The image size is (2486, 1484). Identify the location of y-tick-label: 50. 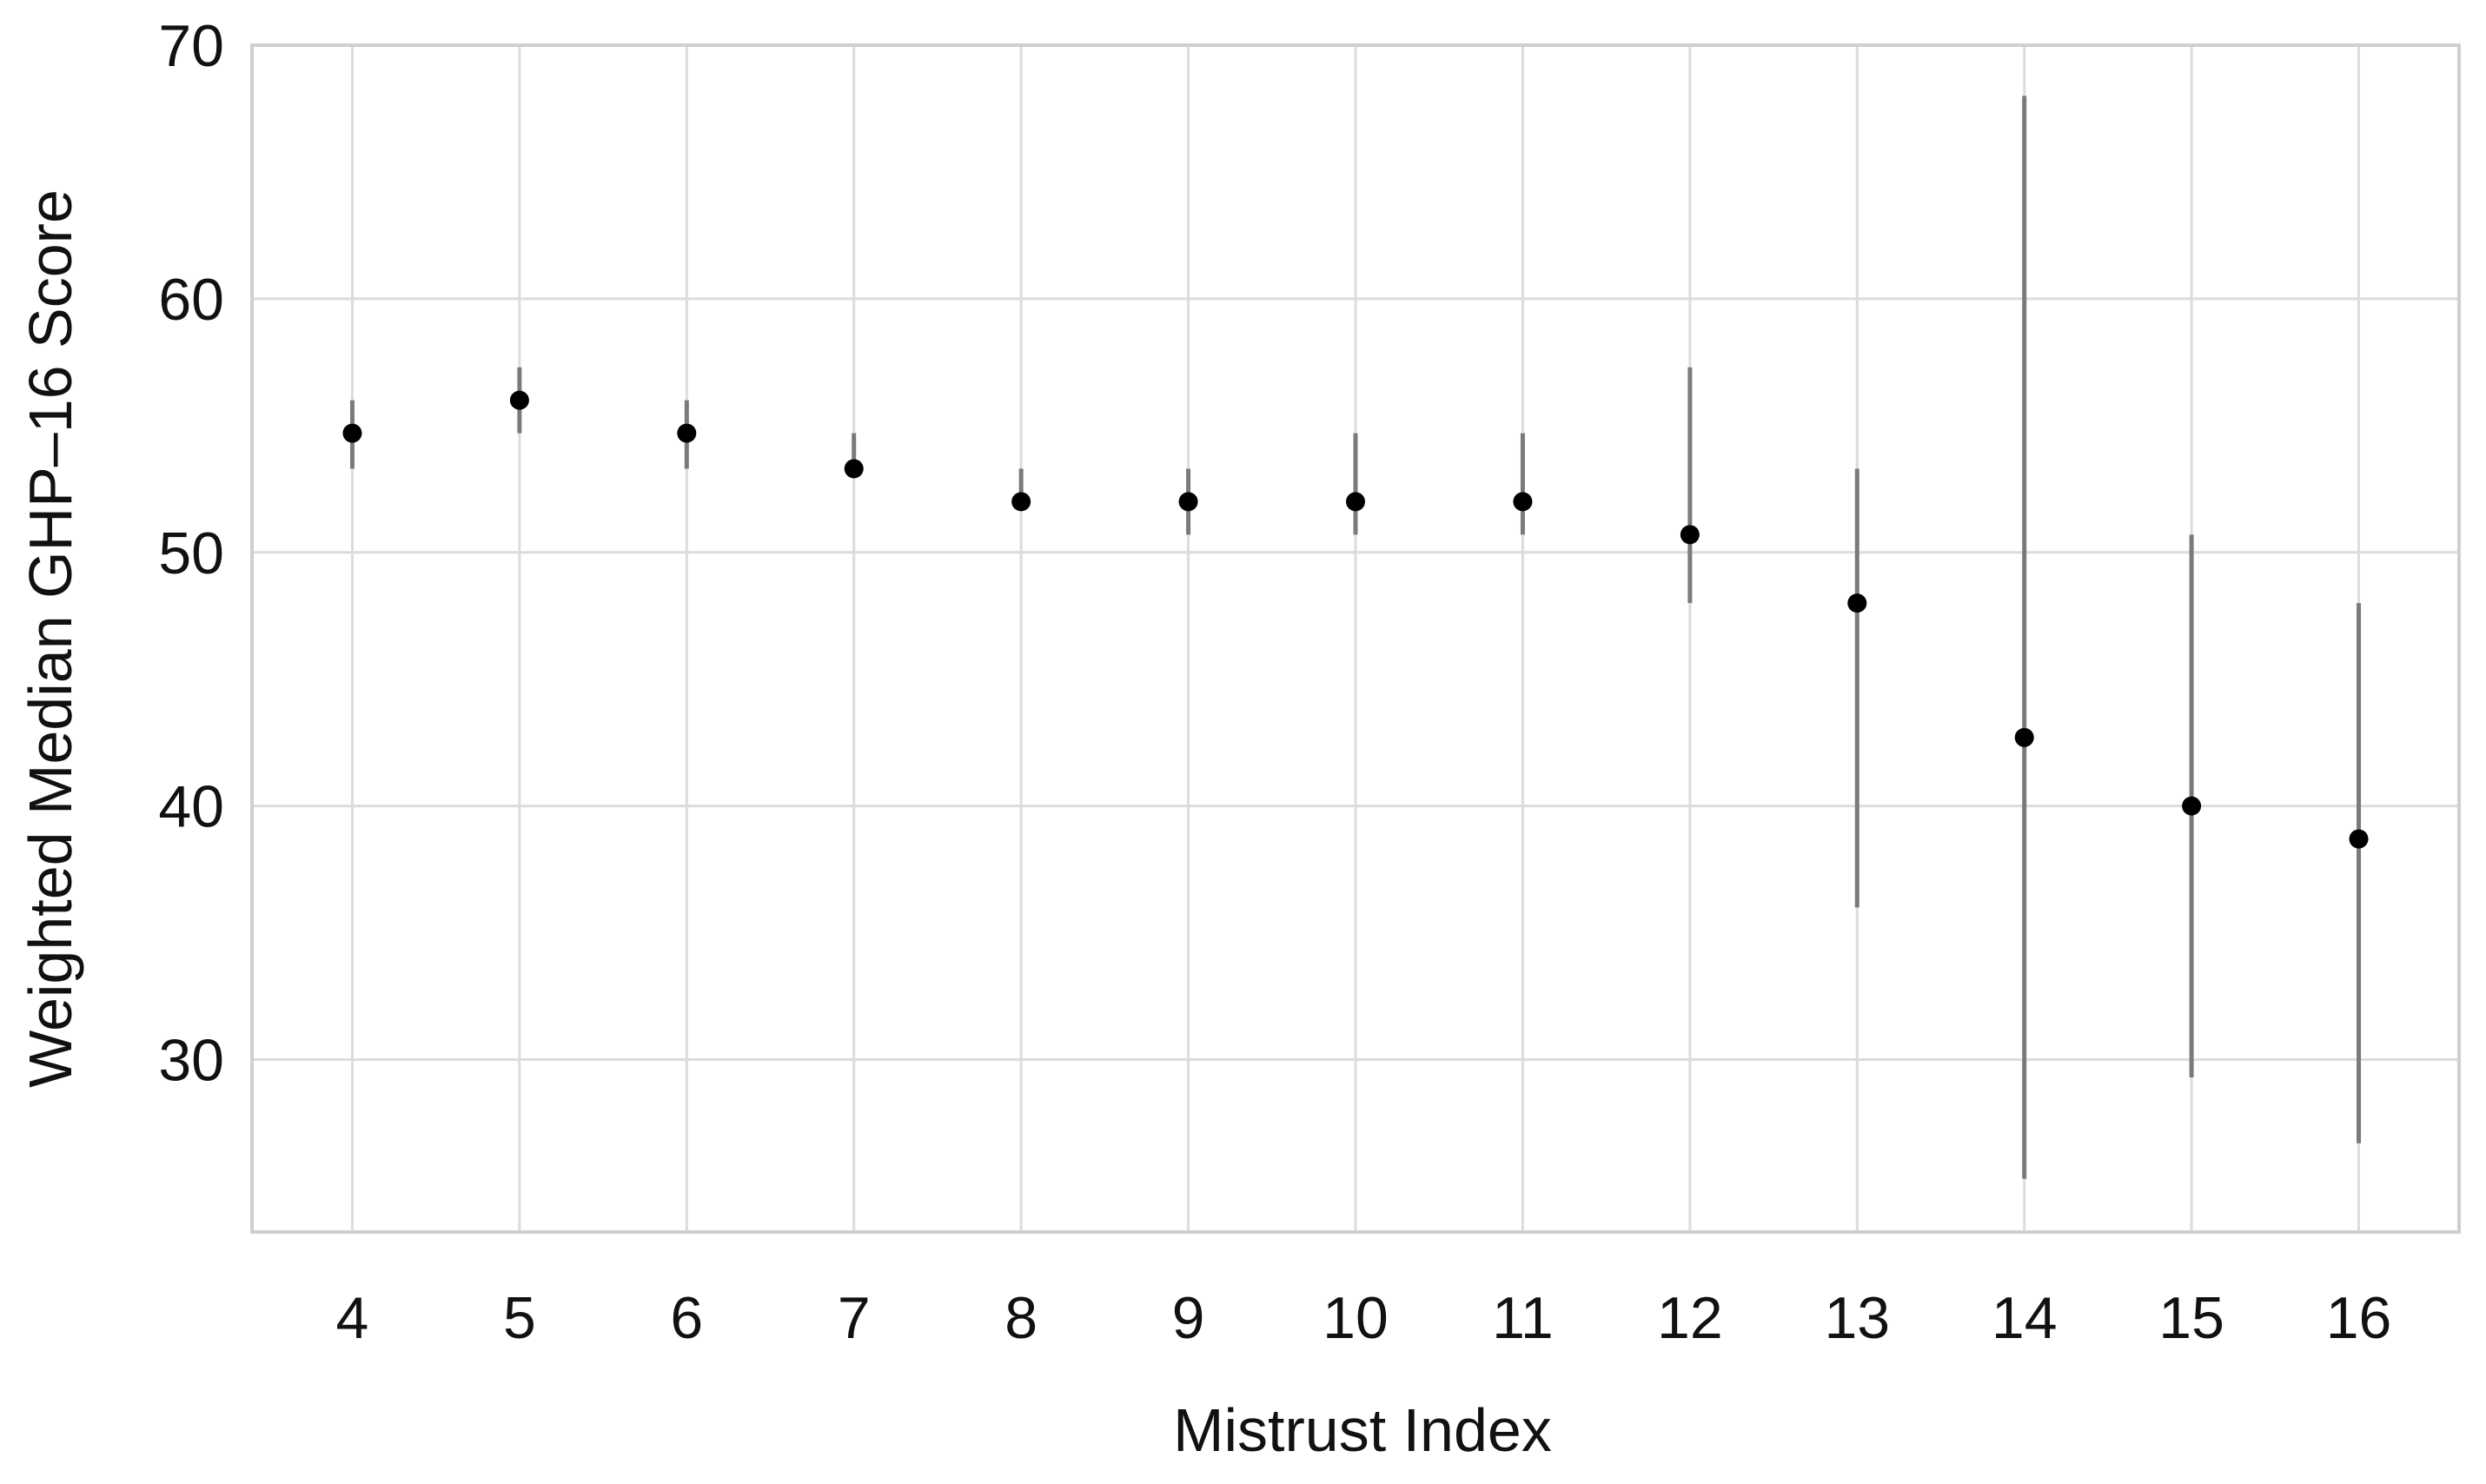
(191, 553).